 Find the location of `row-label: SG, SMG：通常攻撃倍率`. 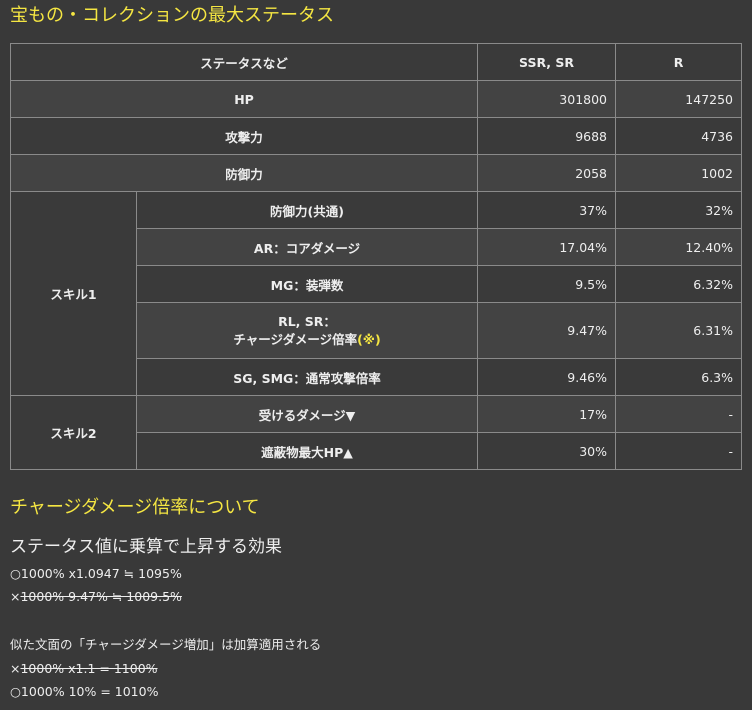

row-label: SG, SMG：通常攻撃倍率 is located at coordinates (307, 377).